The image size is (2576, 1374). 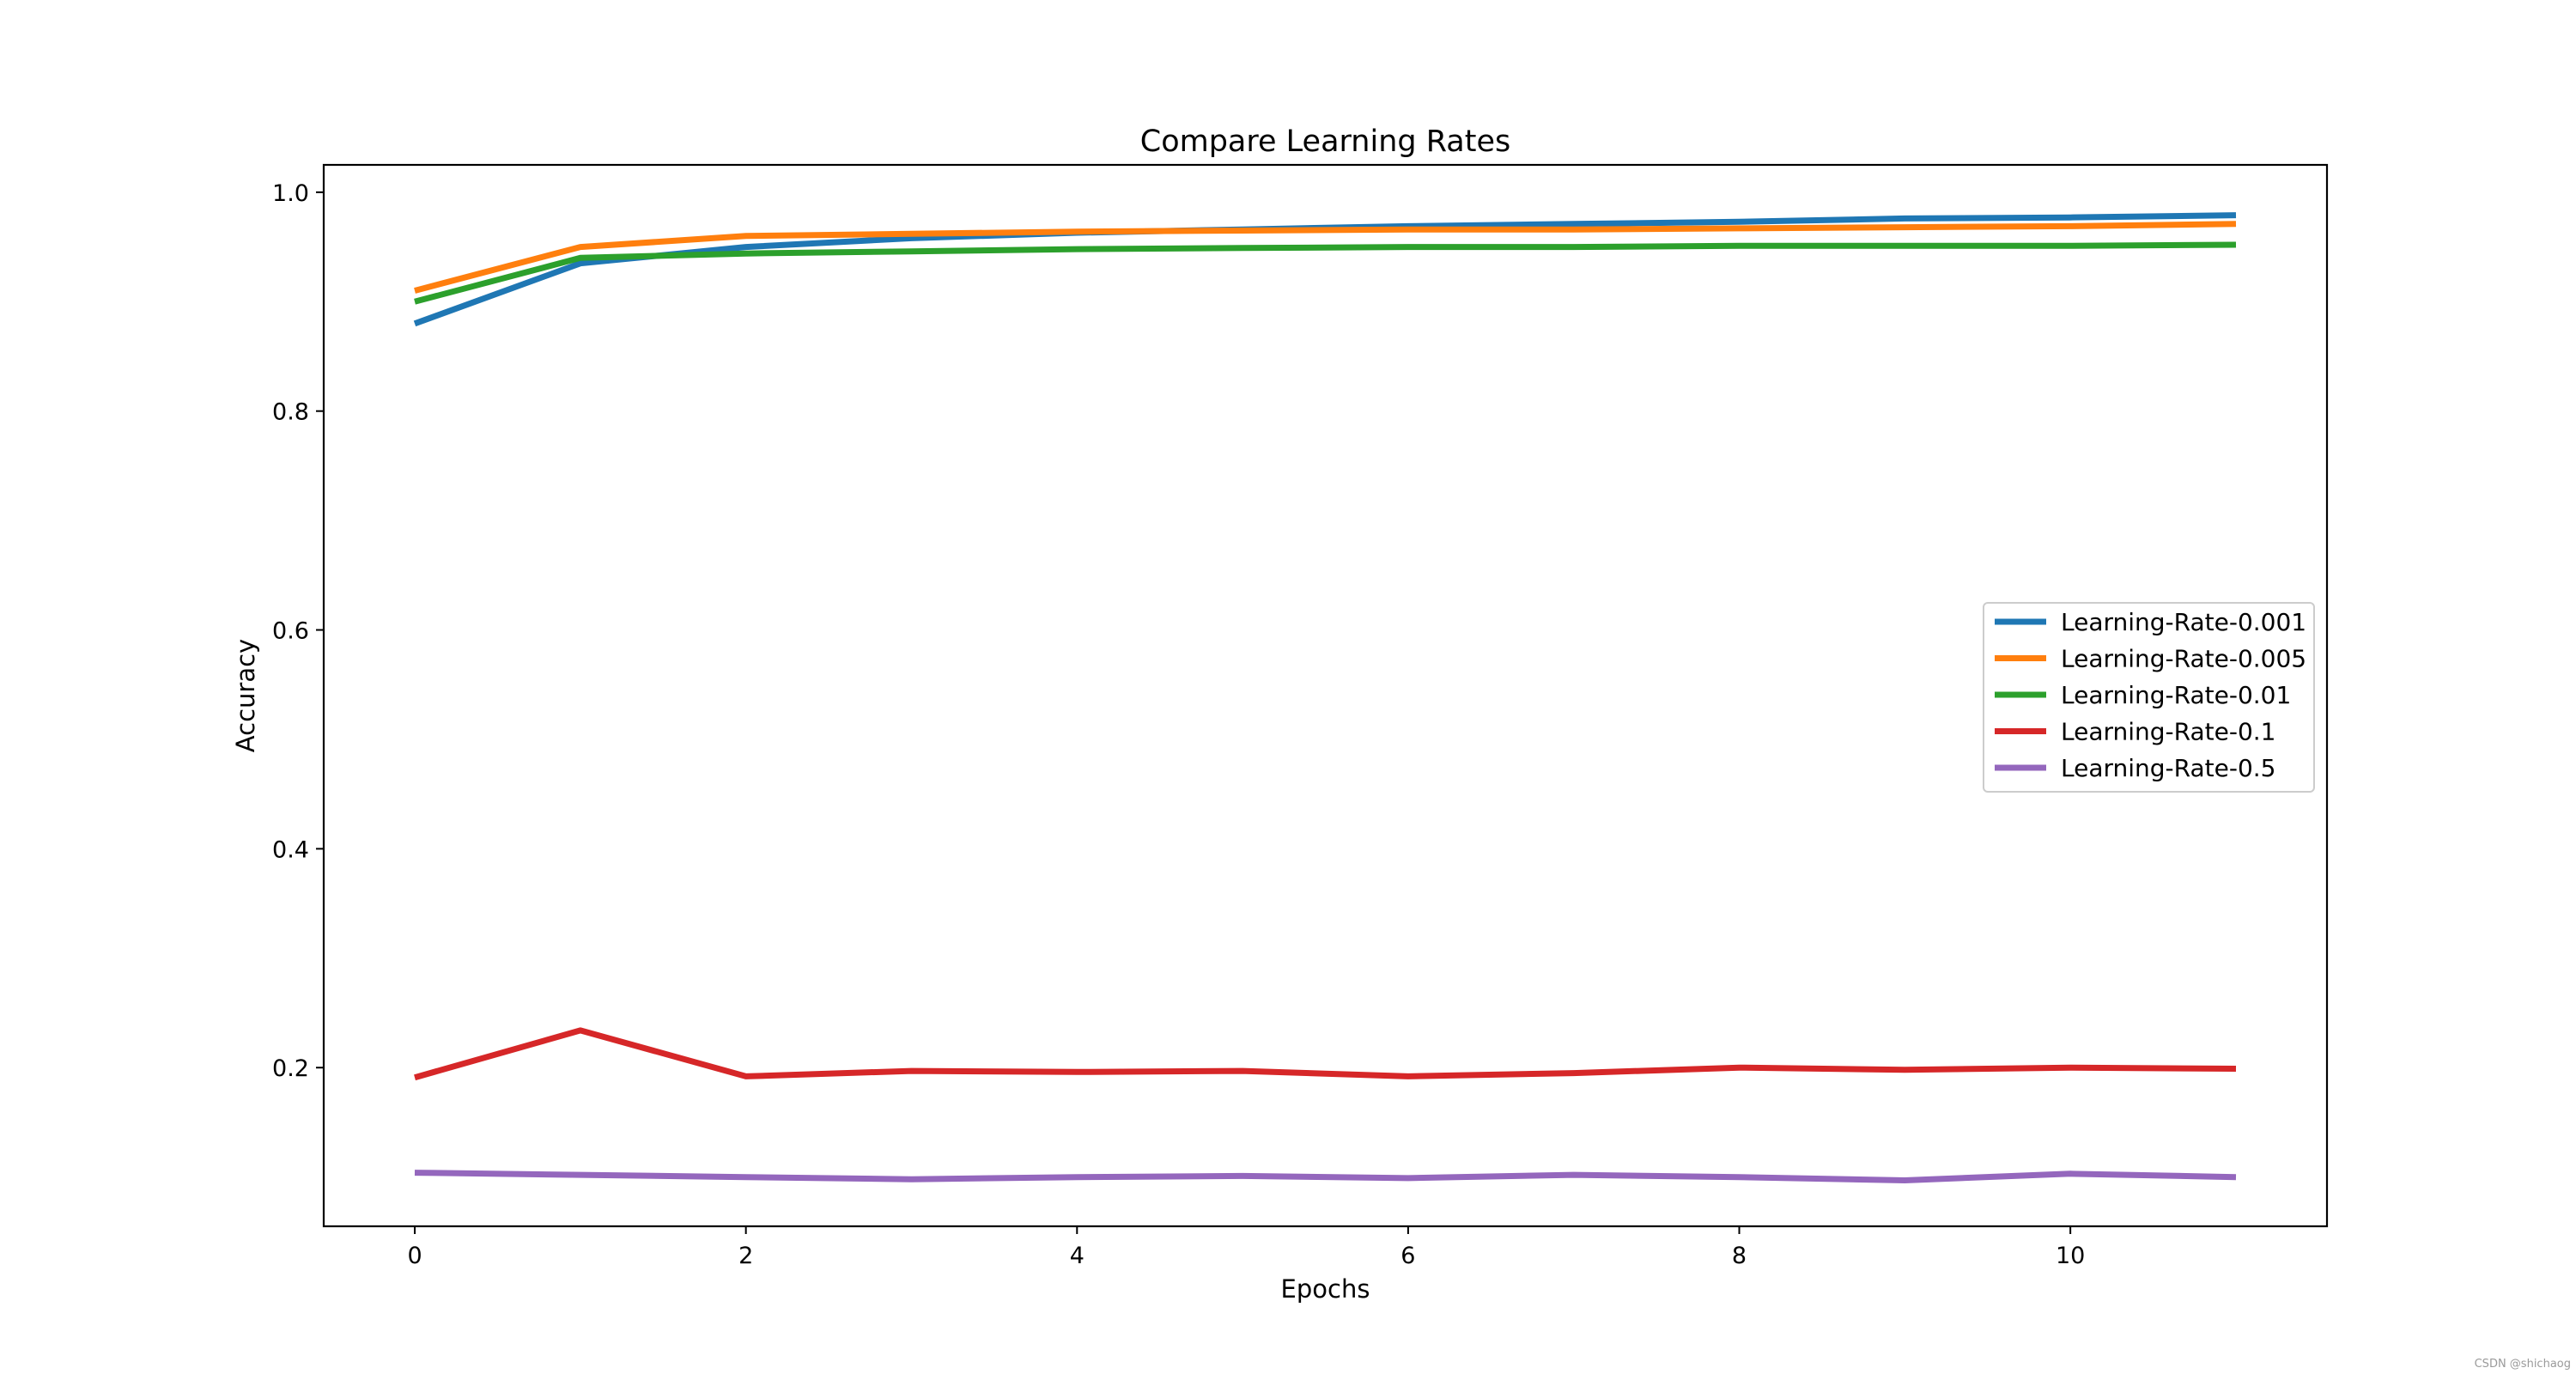 What do you see at coordinates (2168, 768) in the screenshot?
I see `legend-label: Learning-Rate-0.5` at bounding box center [2168, 768].